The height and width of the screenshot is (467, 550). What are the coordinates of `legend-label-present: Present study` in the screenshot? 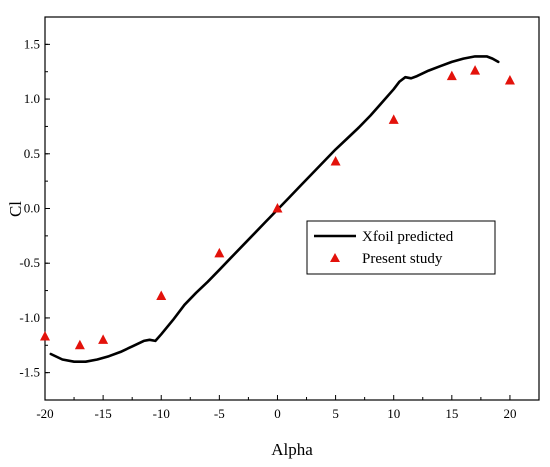 It's located at (402, 259).